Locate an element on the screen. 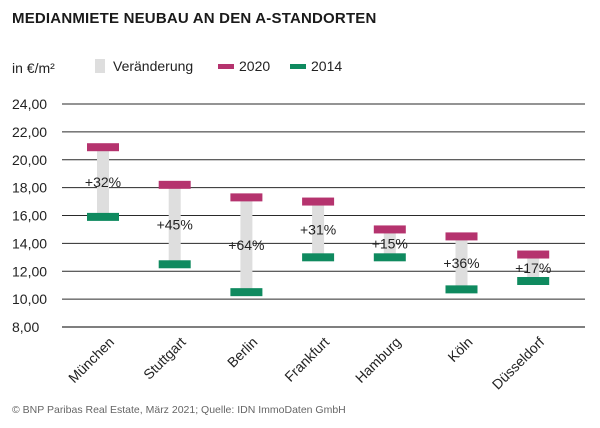 The image size is (600, 428). y-tick-label: 20,00 is located at coordinates (29, 160).